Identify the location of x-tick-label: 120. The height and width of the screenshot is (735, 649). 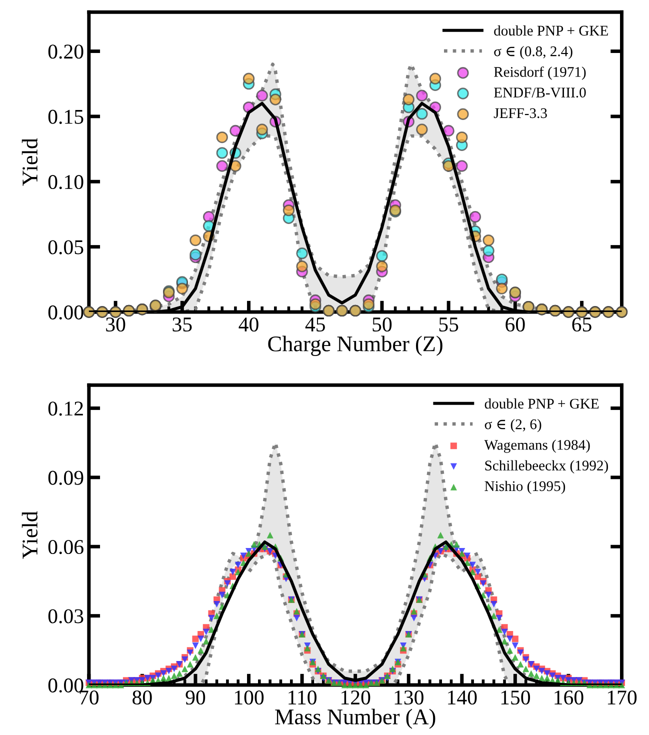
(356, 697).